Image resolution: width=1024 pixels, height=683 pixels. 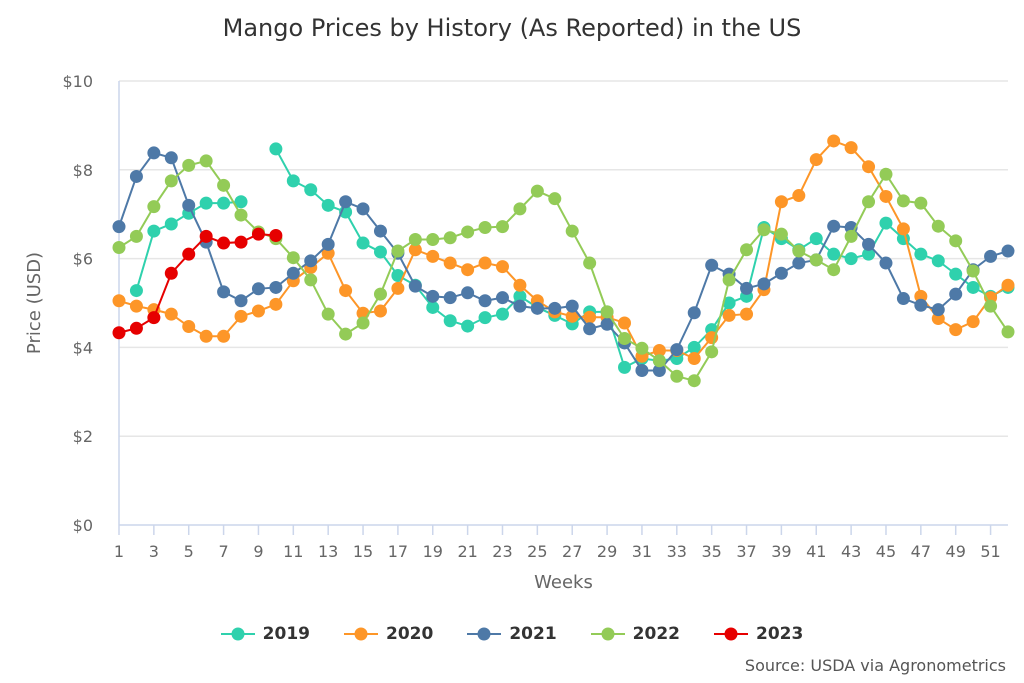 What do you see at coordinates (328, 551) in the screenshot?
I see `x-tick-label: 13` at bounding box center [328, 551].